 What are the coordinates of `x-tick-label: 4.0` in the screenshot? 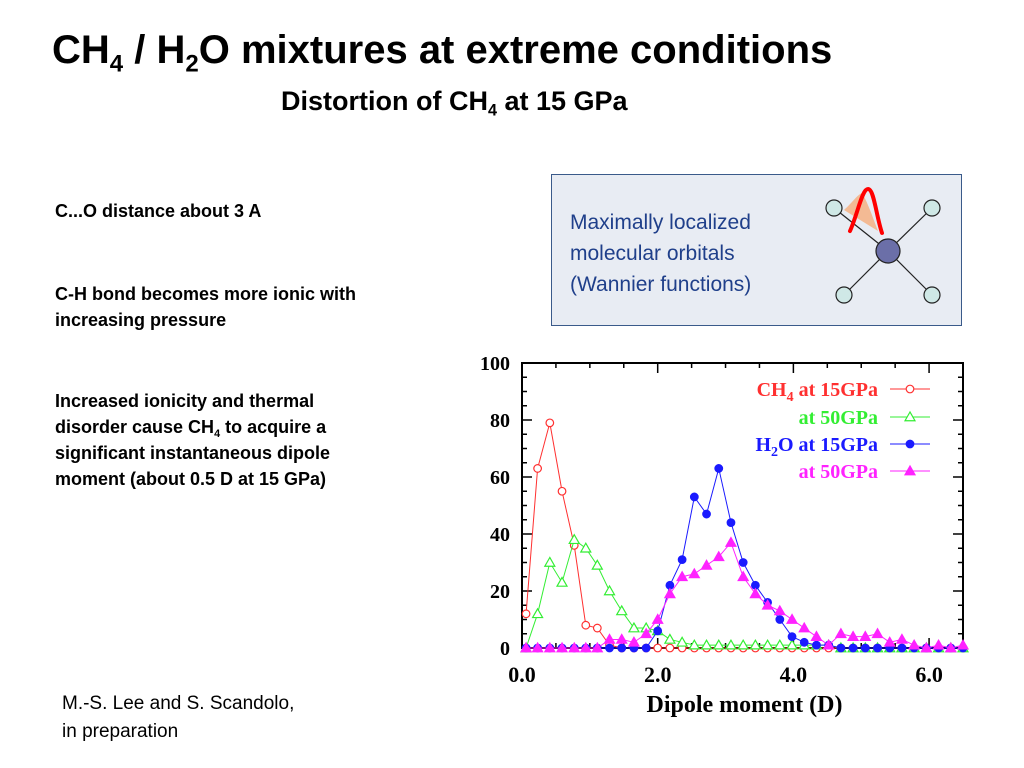 It's located at (794, 674).